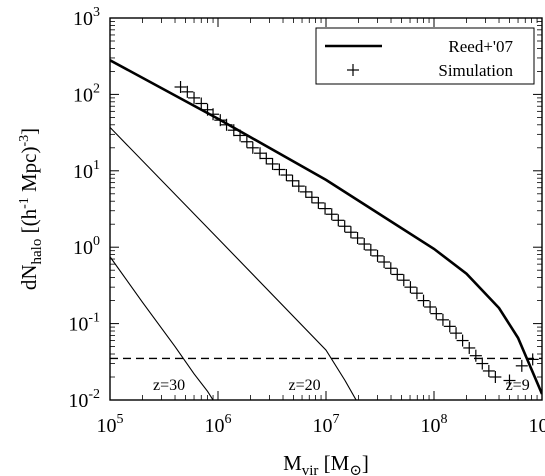 The width and height of the screenshot is (545, 476). What do you see at coordinates (326, 463) in the screenshot?
I see `x-axis-title: Mvir [M⊙]` at bounding box center [326, 463].